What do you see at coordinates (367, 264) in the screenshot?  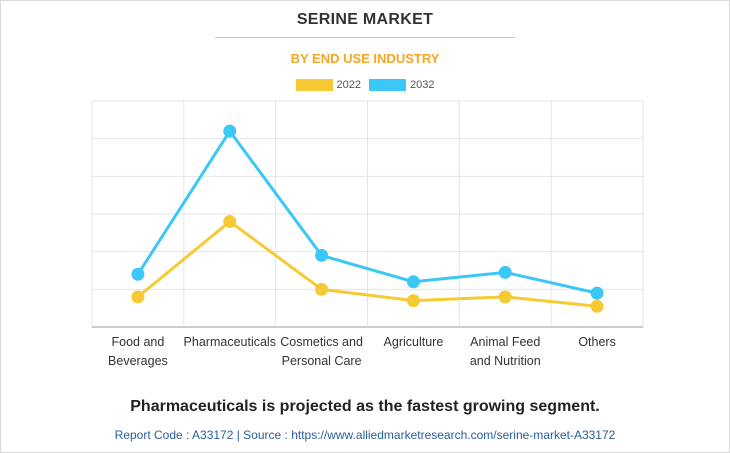 I see `series-line-2022` at bounding box center [367, 264].